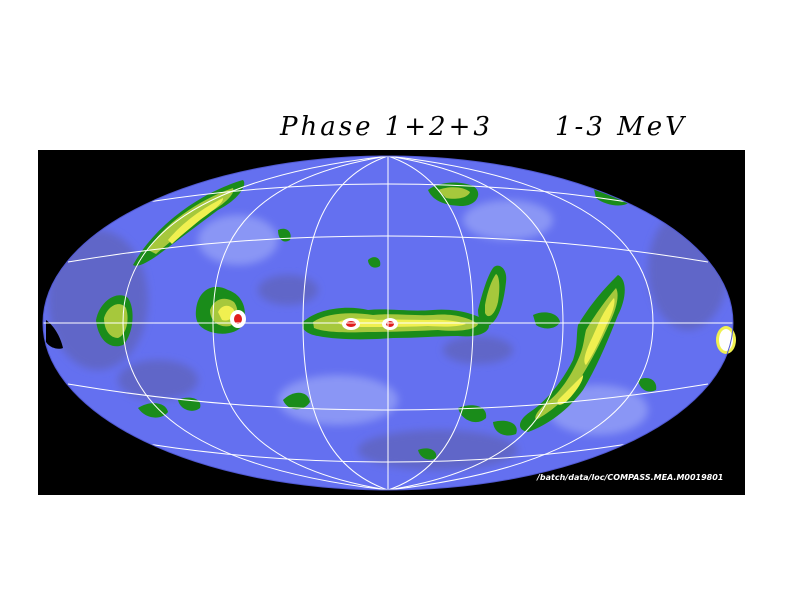 This screenshot has height=612, width=792. I want to click on title-energy-band: 1-3 MeV, so click(620, 127).